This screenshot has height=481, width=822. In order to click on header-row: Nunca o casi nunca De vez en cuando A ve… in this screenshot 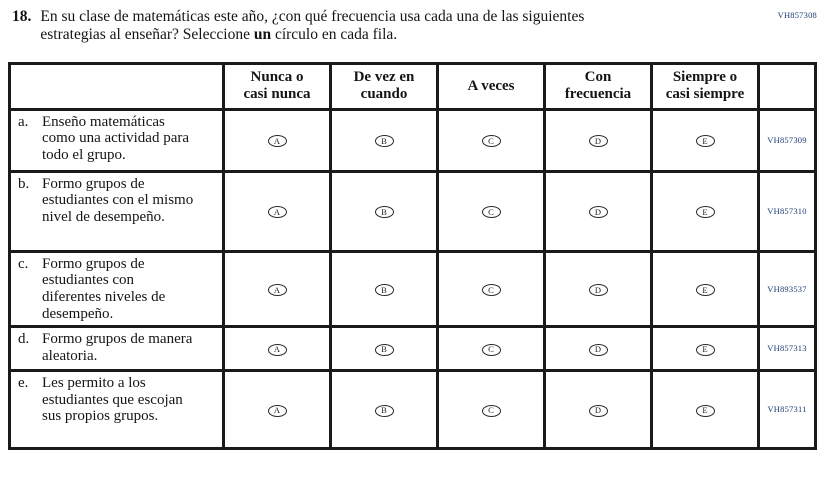, I will do `click(412, 86)`.